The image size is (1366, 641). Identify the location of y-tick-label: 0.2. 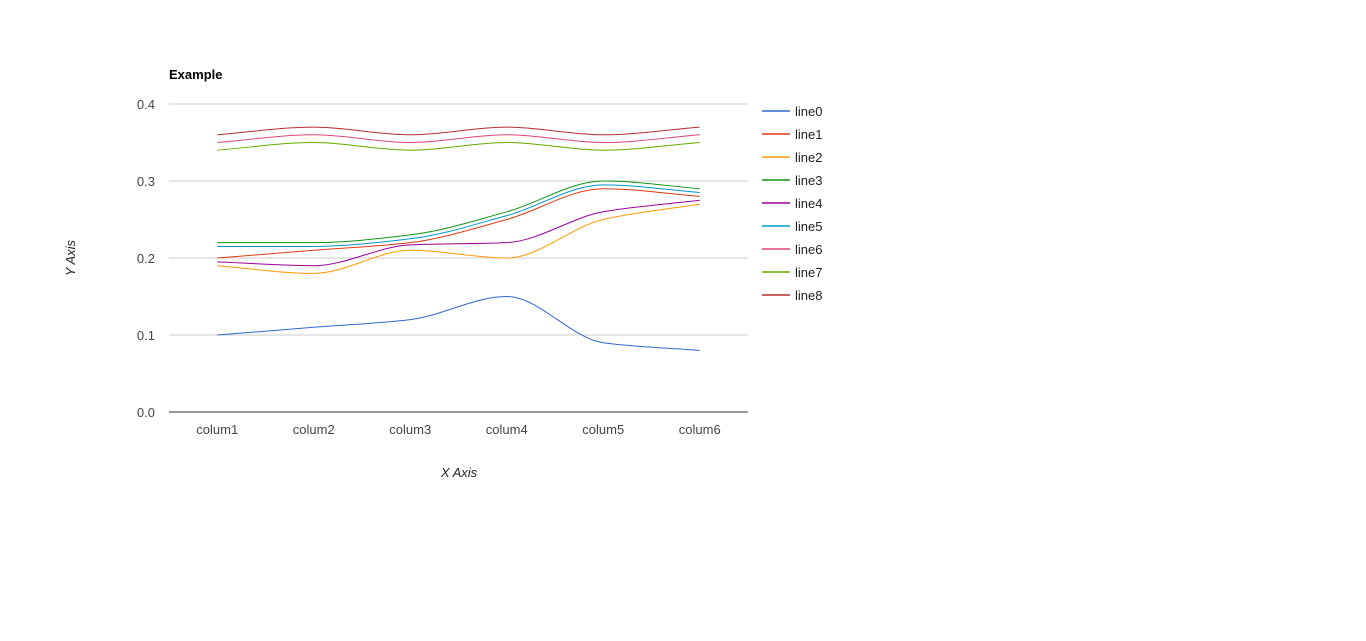
(146, 258).